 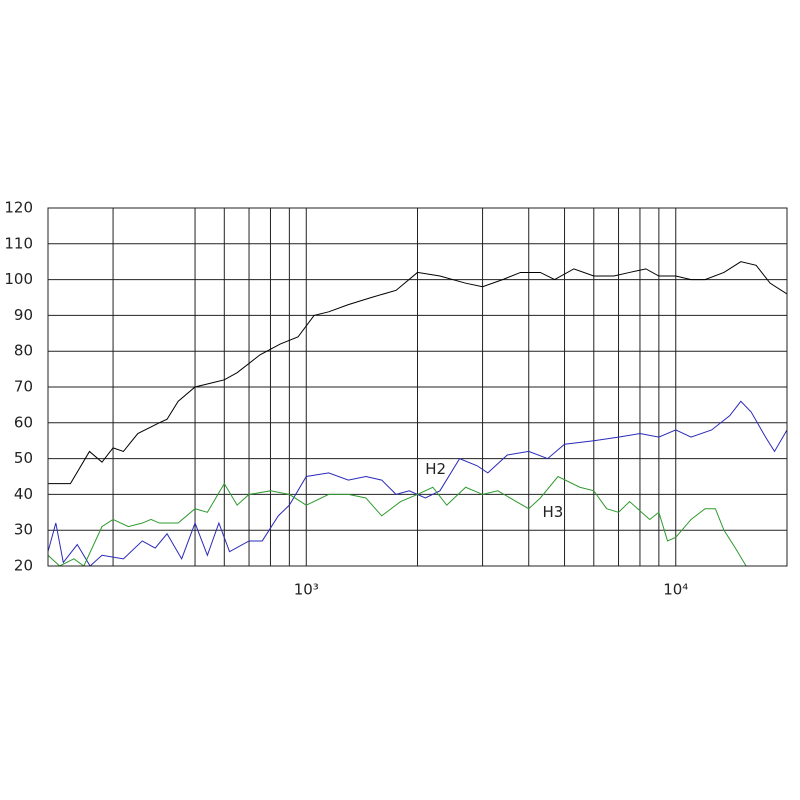 What do you see at coordinates (435, 469) in the screenshot?
I see `annotation: H2` at bounding box center [435, 469].